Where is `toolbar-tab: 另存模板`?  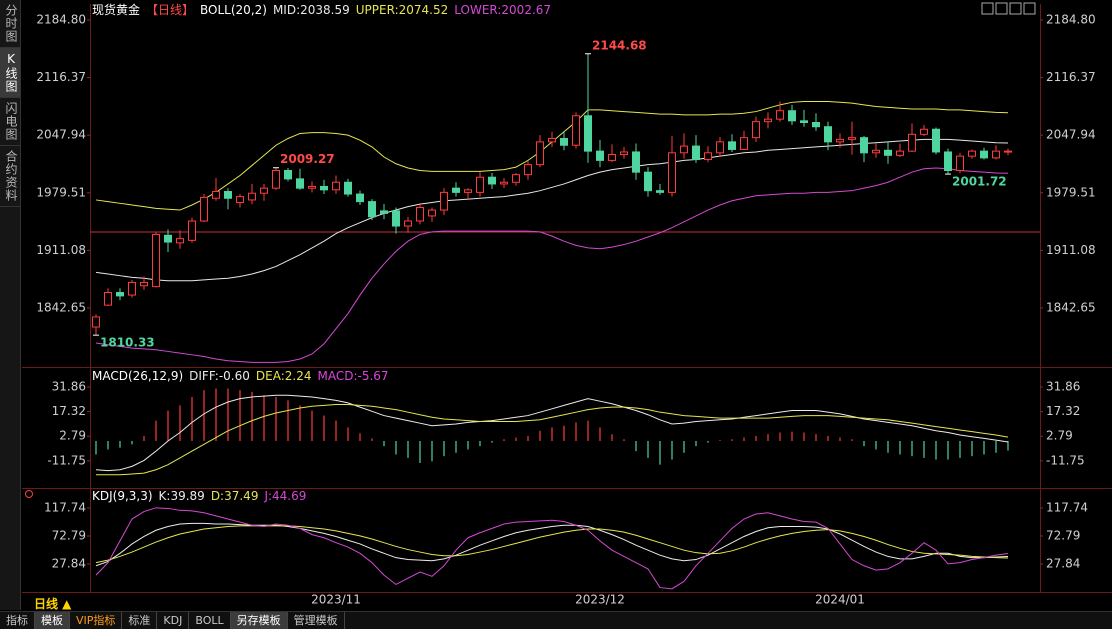 toolbar-tab: 另存模板 is located at coordinates (259, 620).